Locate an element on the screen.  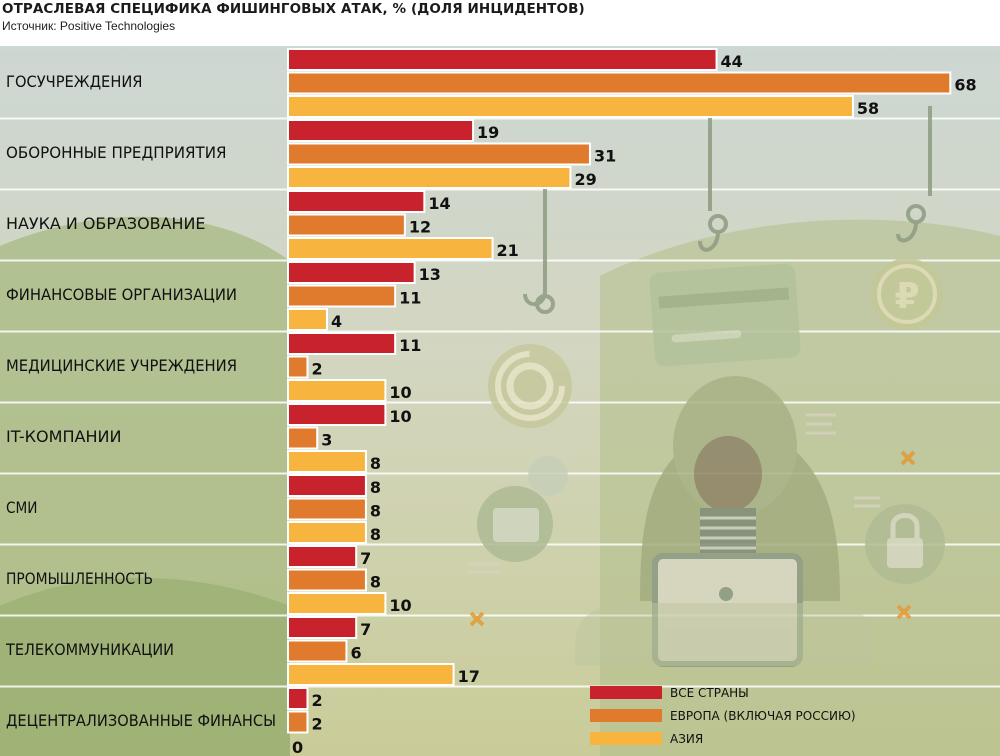
data-label: 4 is located at coordinates (336, 321).